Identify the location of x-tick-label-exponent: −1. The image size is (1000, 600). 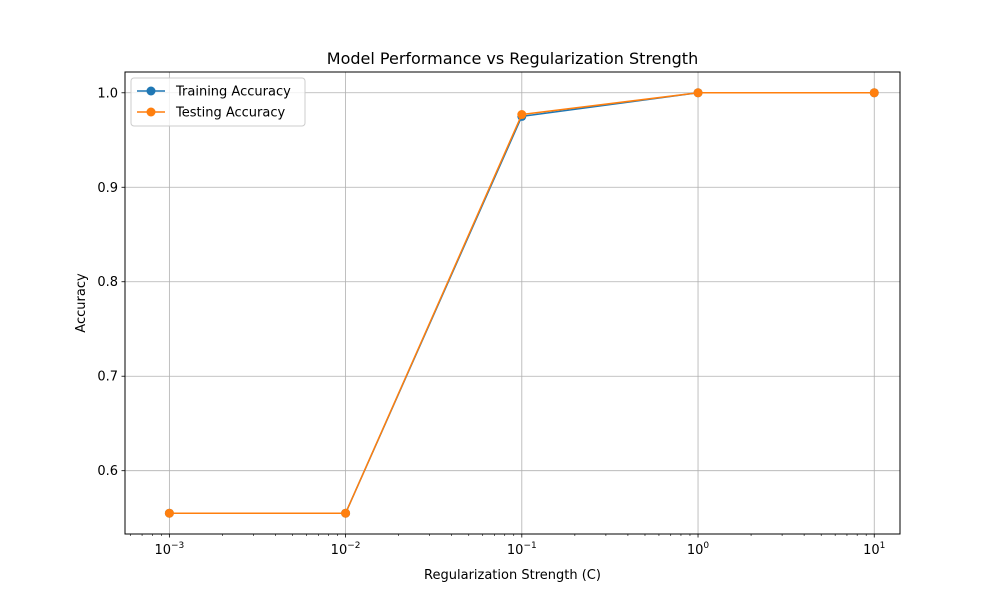
(529, 546).